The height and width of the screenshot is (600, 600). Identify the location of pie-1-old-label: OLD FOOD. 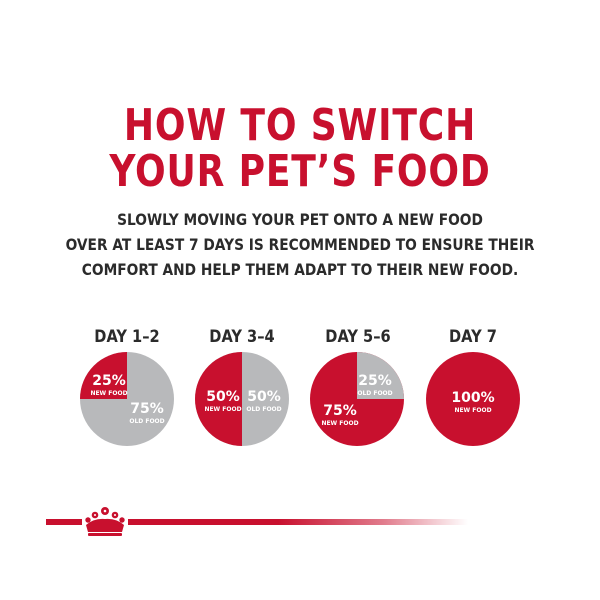
(146, 421).